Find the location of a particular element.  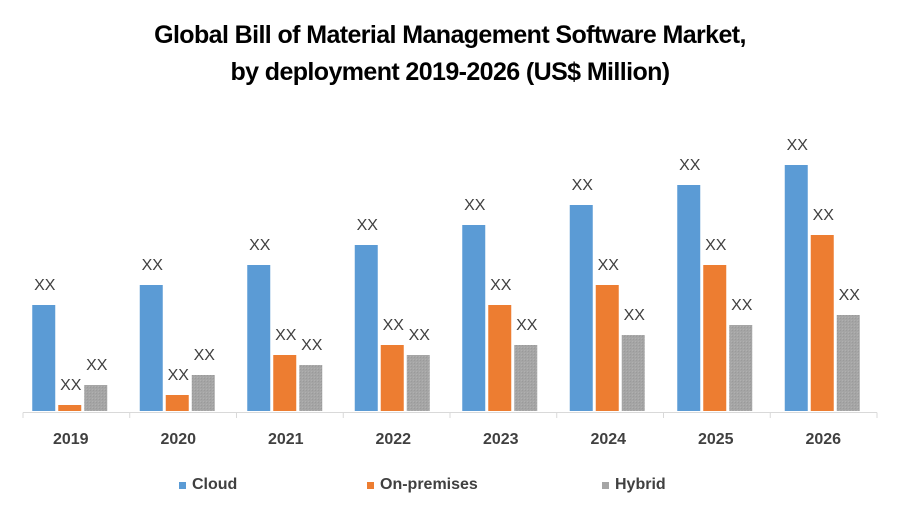

legend-item-on-premises: On-premises is located at coordinates (422, 485).